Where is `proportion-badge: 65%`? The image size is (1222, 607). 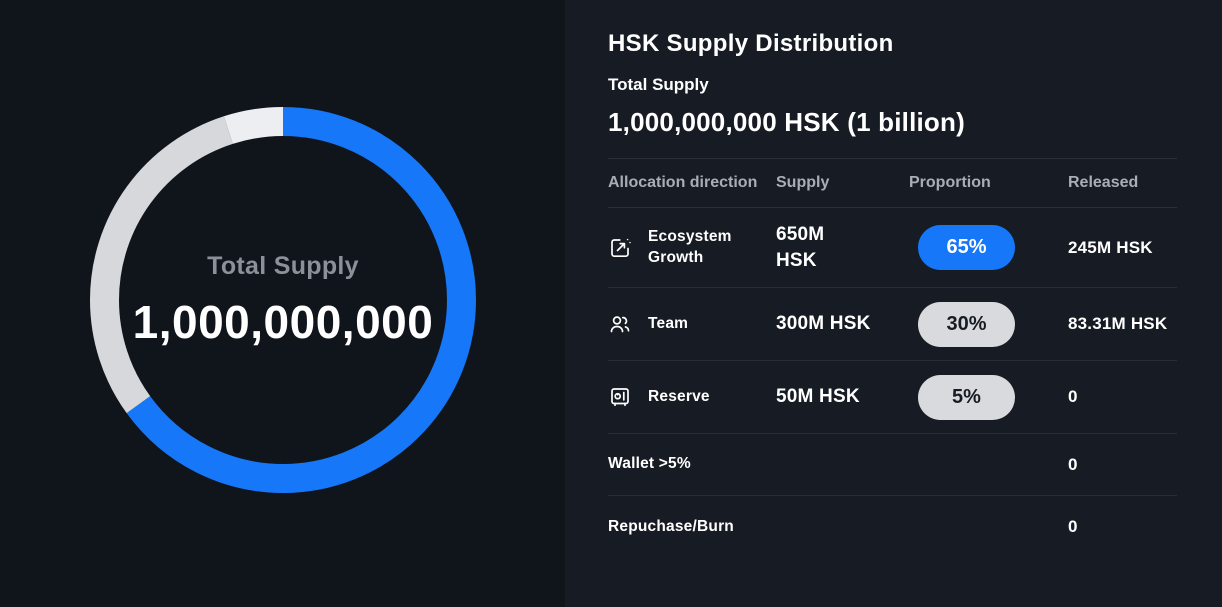
proportion-badge: 65% is located at coordinates (966, 247).